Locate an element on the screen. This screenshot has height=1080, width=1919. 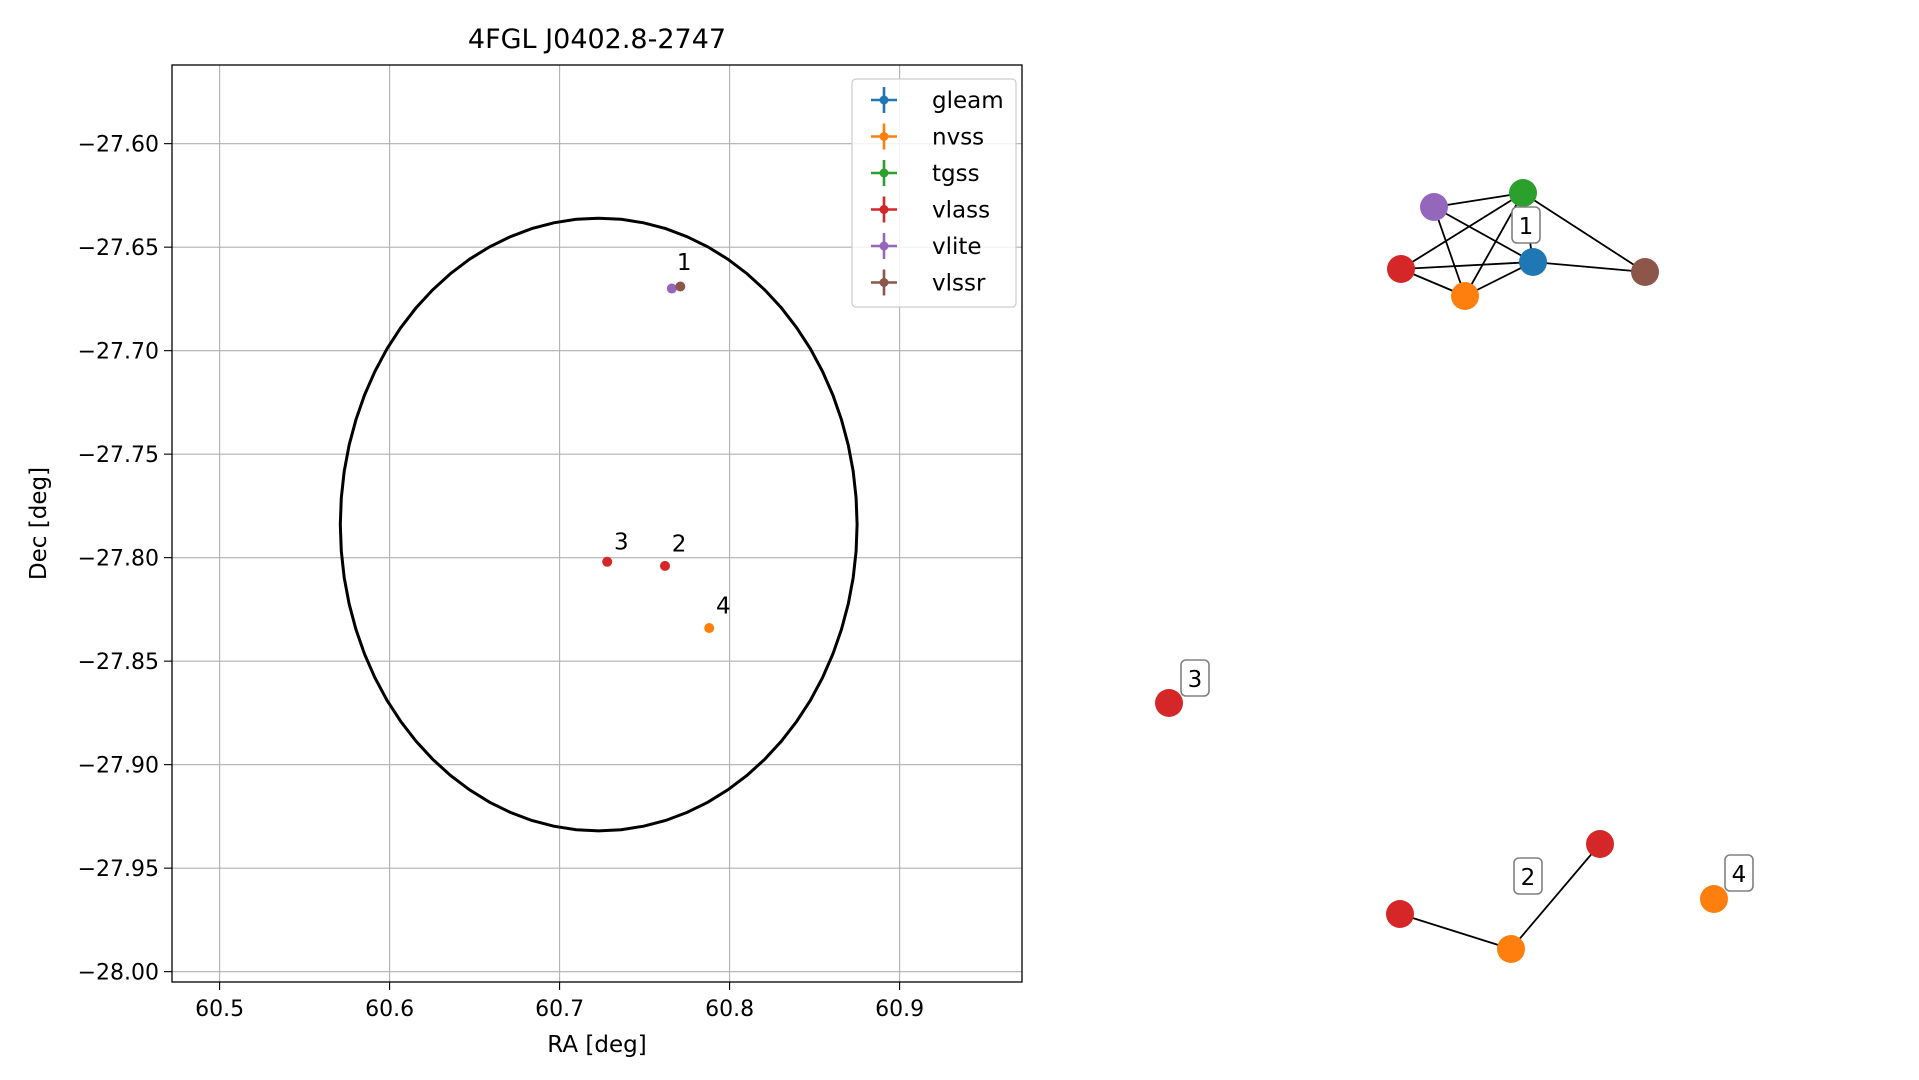
y-tick-label: −28.00 is located at coordinates (118, 973).